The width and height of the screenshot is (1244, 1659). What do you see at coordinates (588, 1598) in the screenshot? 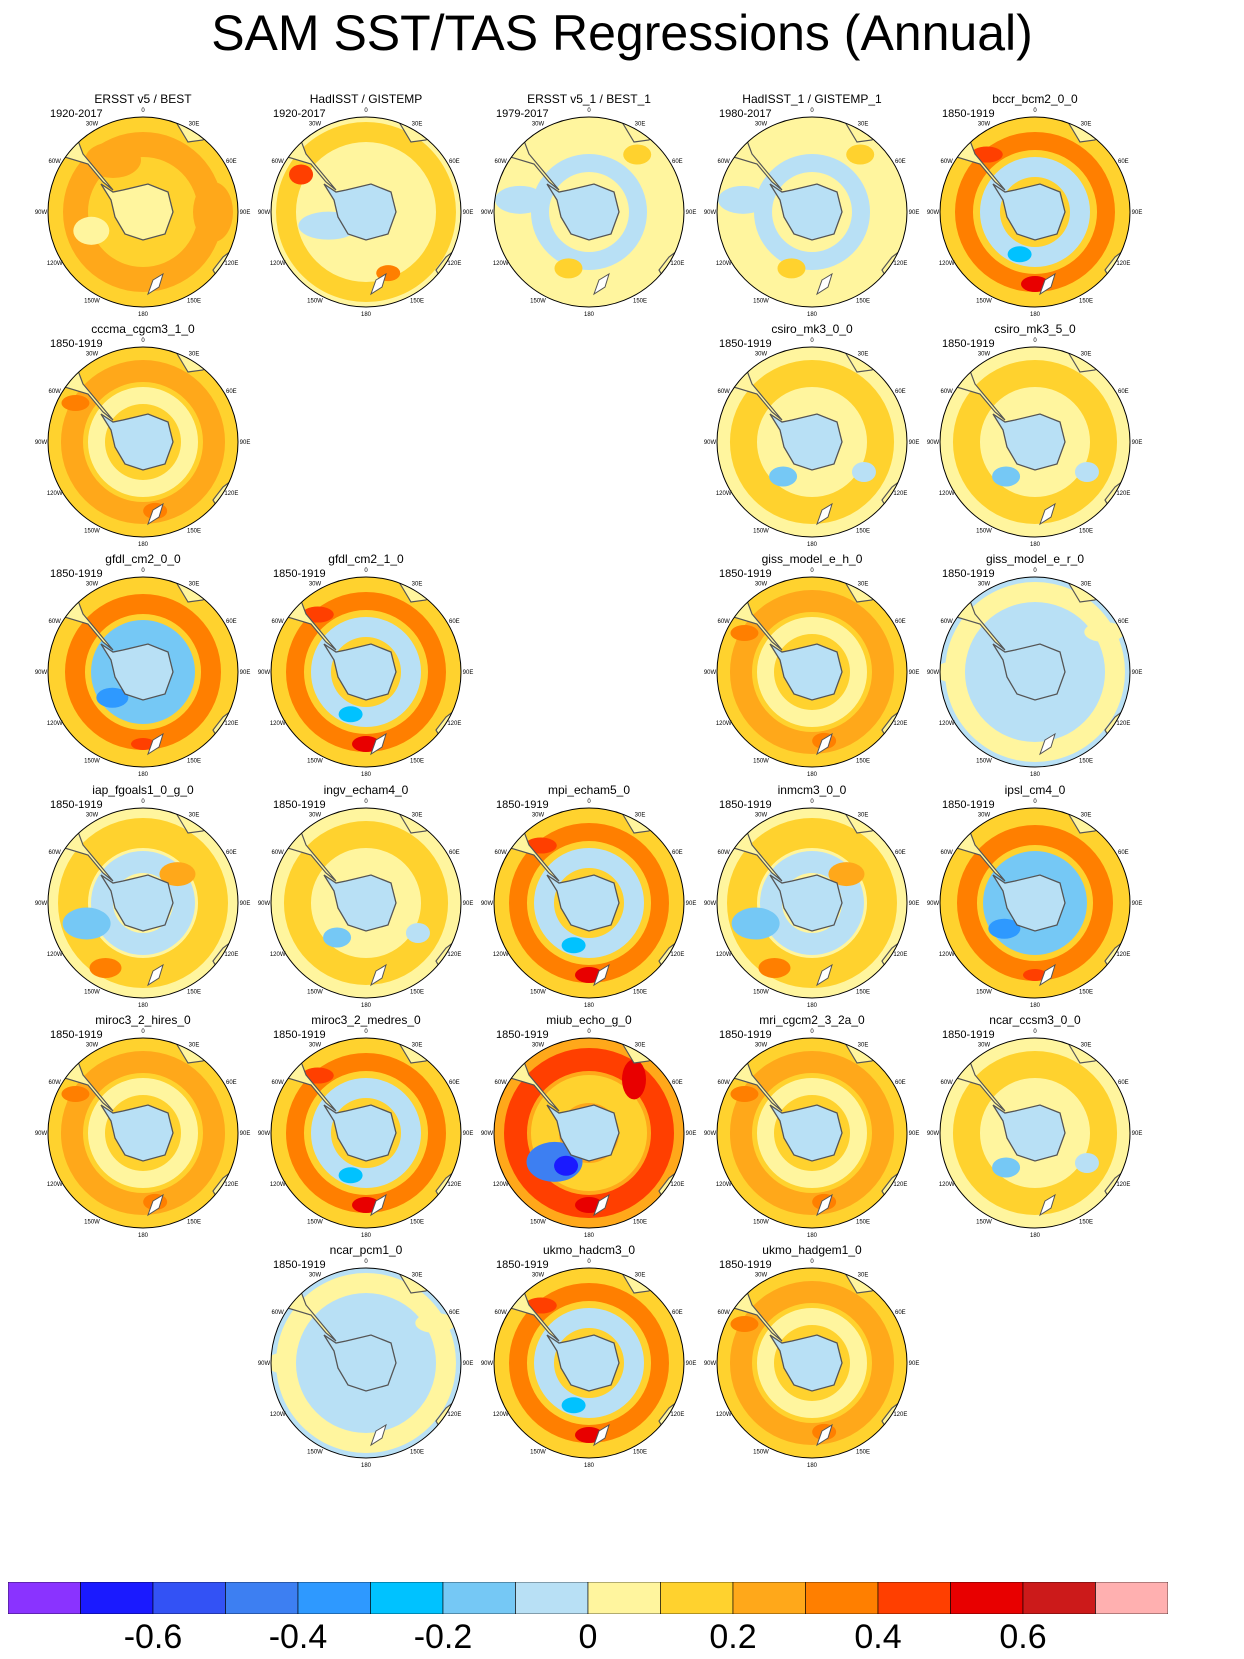
I see `colorbar` at bounding box center [588, 1598].